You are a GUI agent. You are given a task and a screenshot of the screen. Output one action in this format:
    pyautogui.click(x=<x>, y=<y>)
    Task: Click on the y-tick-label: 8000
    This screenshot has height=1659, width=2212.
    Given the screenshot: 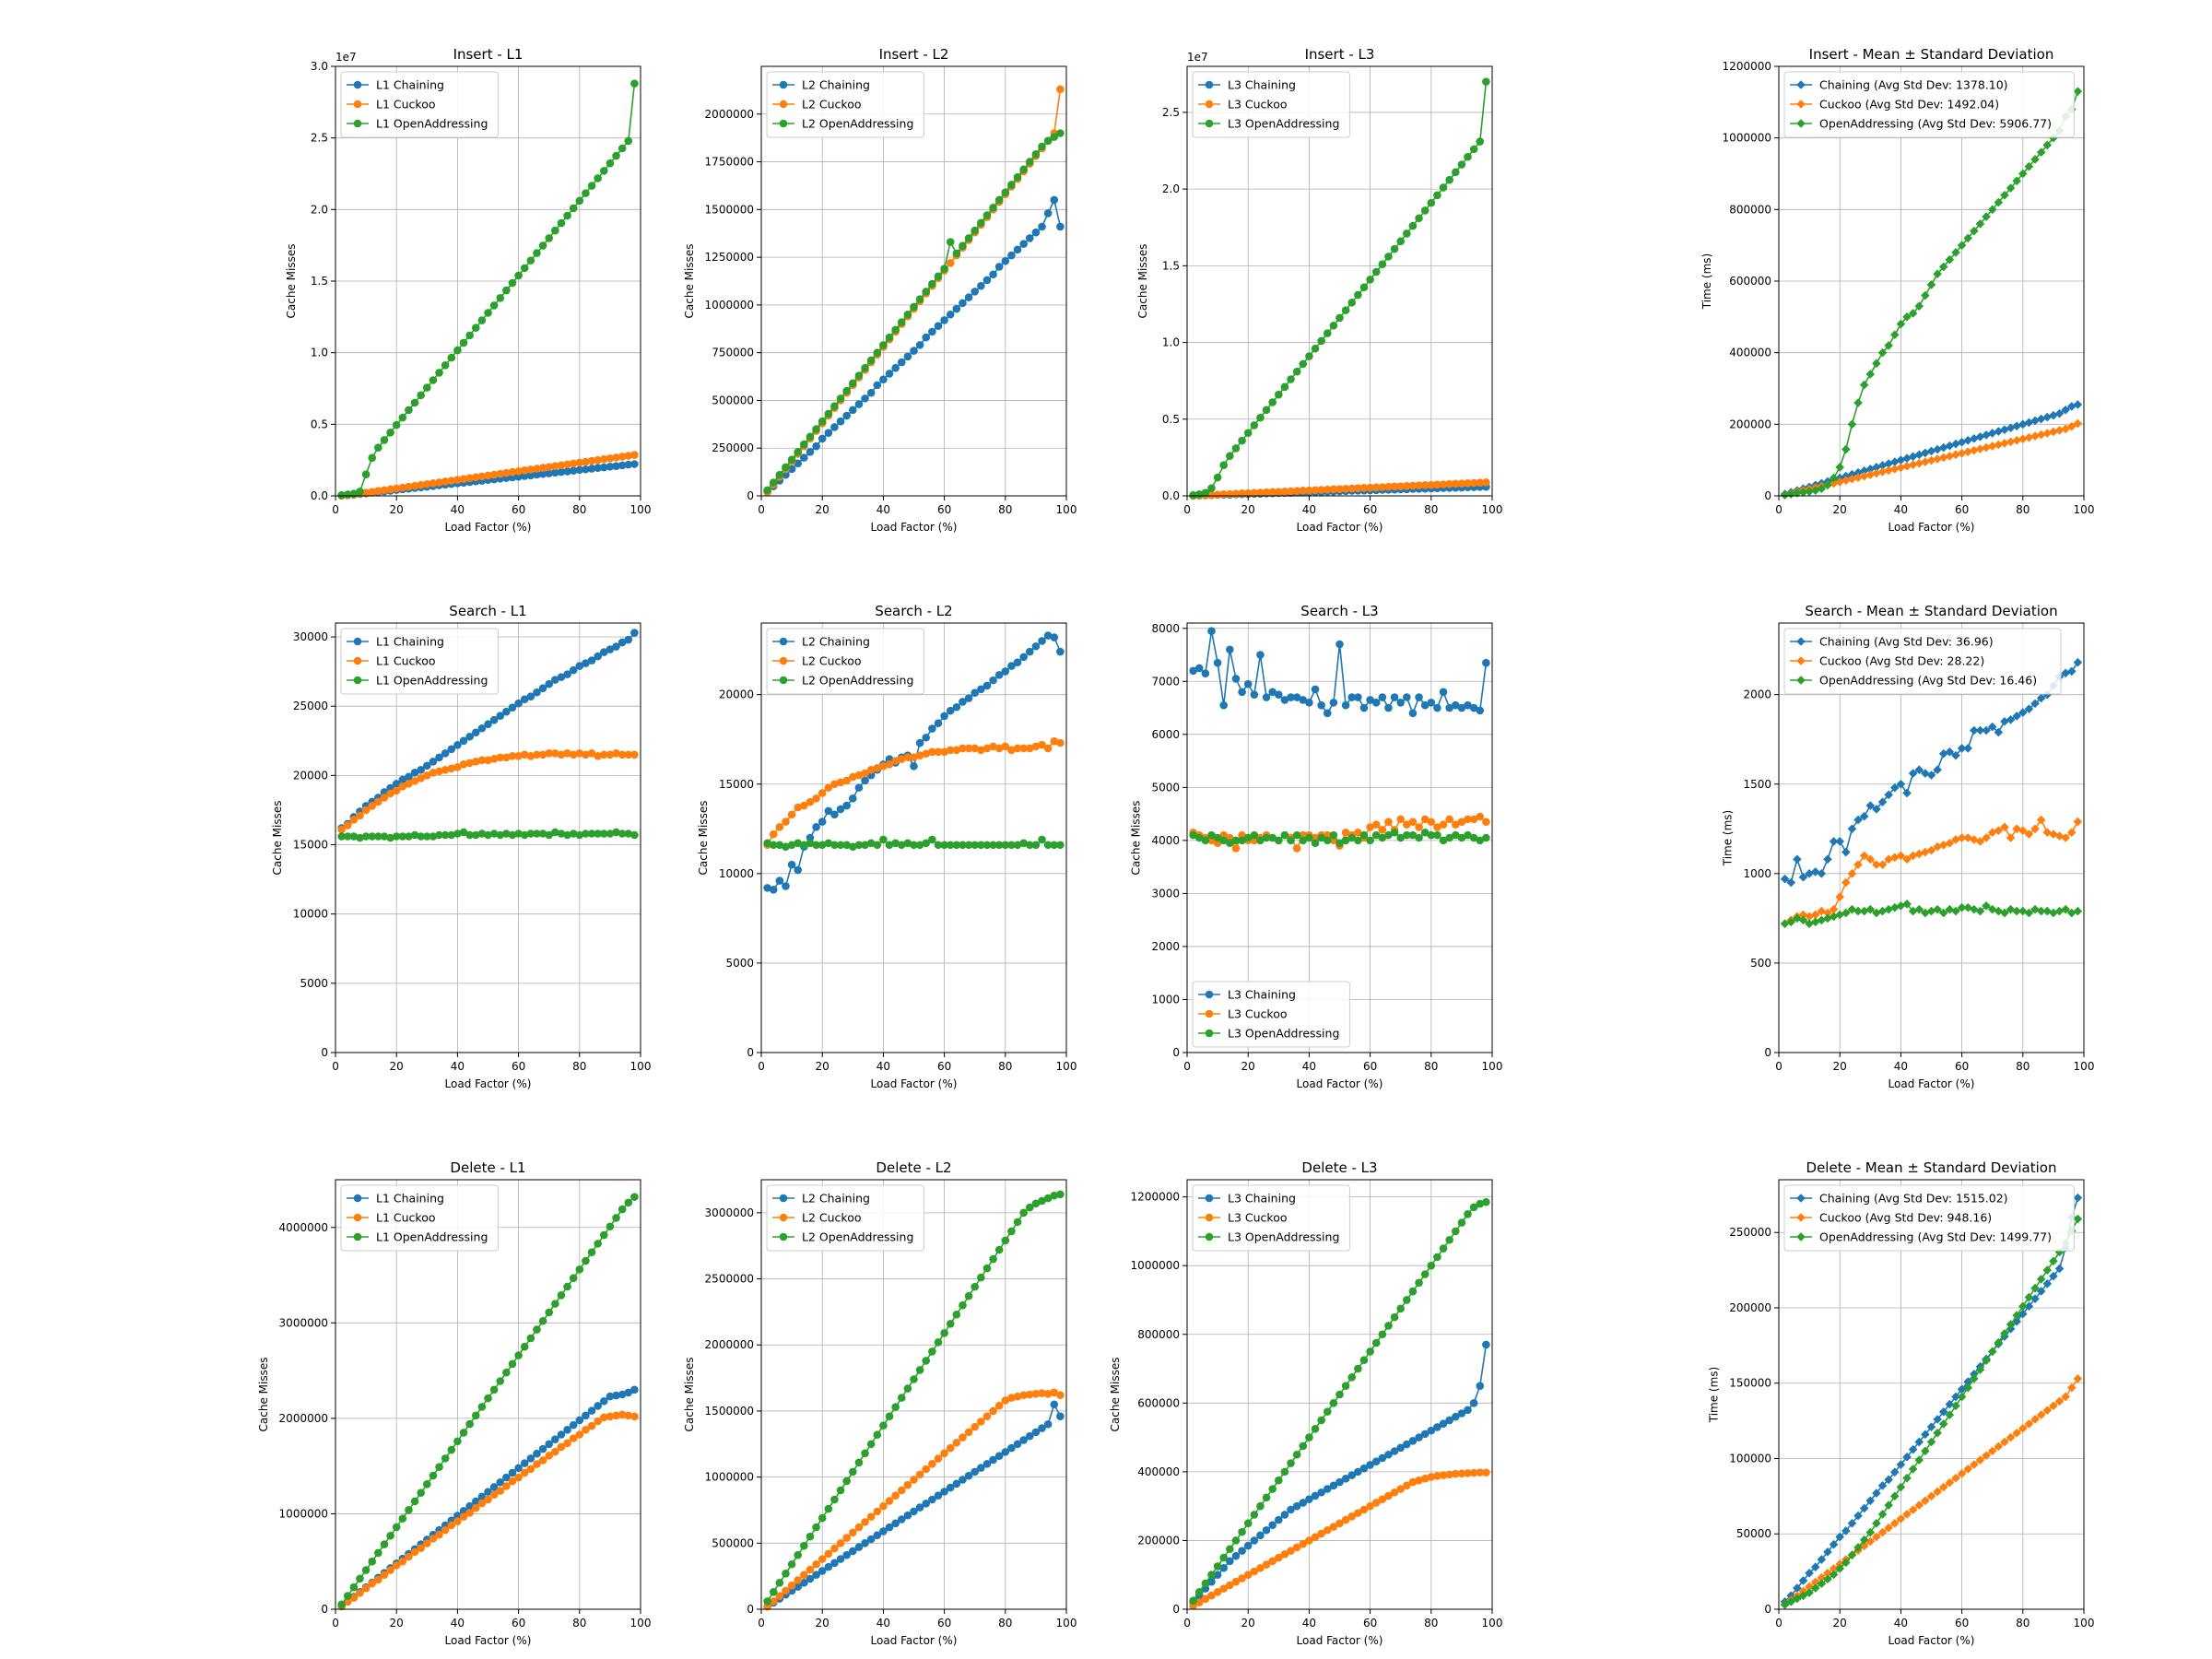 What is the action you would take?
    pyautogui.click(x=1165, y=628)
    